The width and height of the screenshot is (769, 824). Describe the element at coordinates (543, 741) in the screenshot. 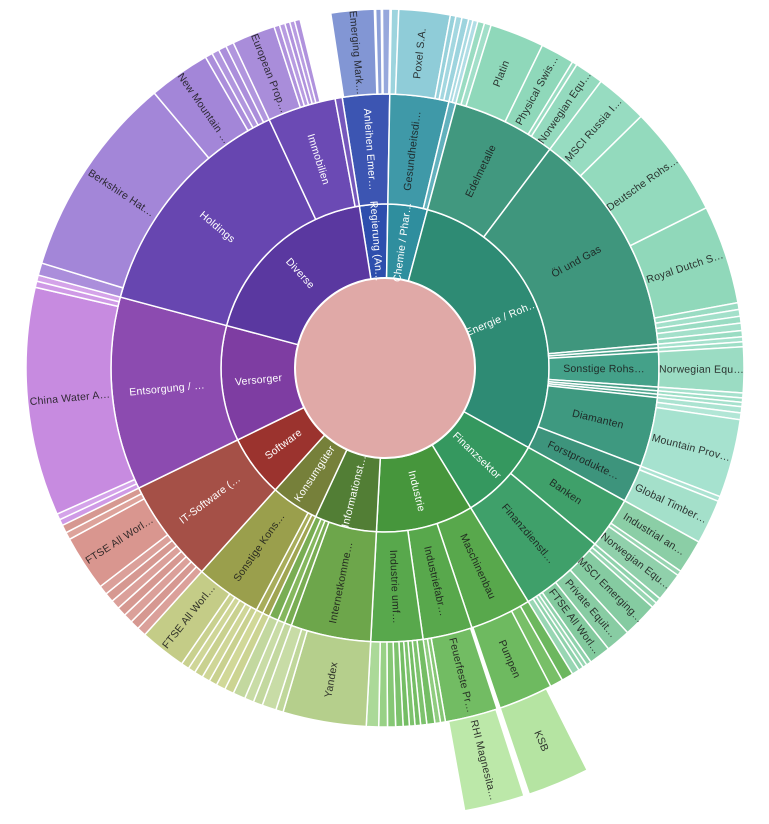

I see `slice-ksb` at that location.